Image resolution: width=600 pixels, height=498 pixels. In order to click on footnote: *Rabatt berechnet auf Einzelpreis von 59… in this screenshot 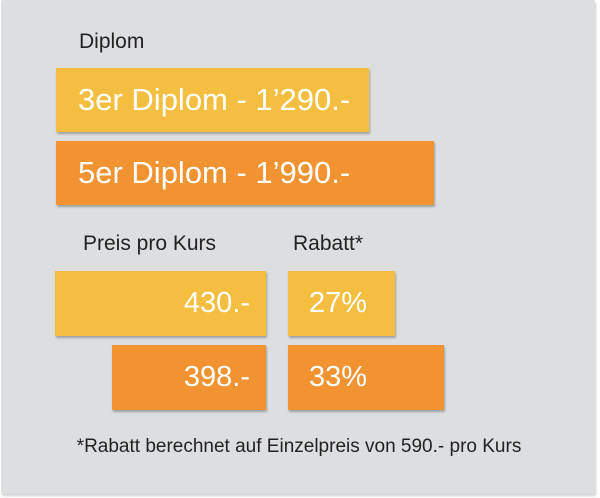, I will do `click(299, 446)`.